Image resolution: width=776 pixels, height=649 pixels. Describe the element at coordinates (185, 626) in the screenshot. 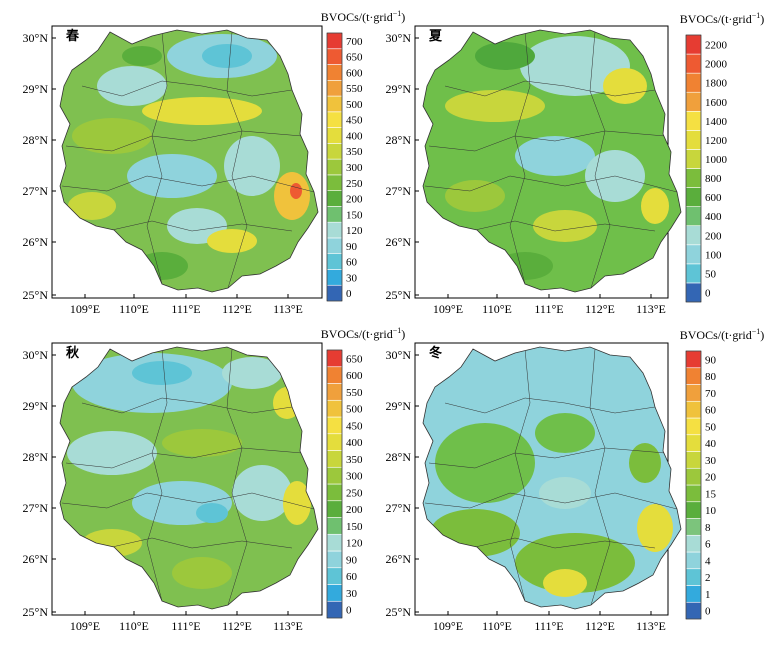

I see `lon-tick-label: 111°E` at that location.